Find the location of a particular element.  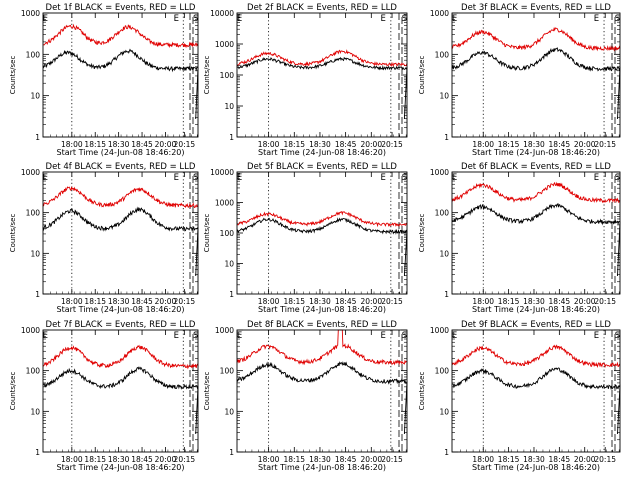

chart-title: Det 9f BLACK = Events, RED = LLD is located at coordinates (536, 325).